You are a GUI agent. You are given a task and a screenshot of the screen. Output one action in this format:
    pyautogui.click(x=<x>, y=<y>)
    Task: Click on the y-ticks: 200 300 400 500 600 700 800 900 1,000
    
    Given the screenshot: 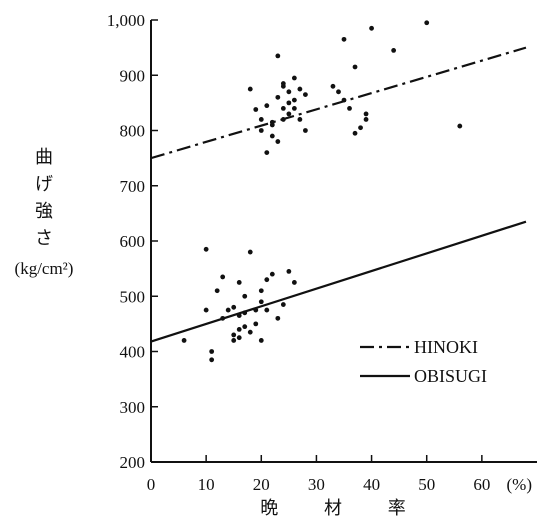 What is the action you would take?
    pyautogui.click(x=132, y=241)
    